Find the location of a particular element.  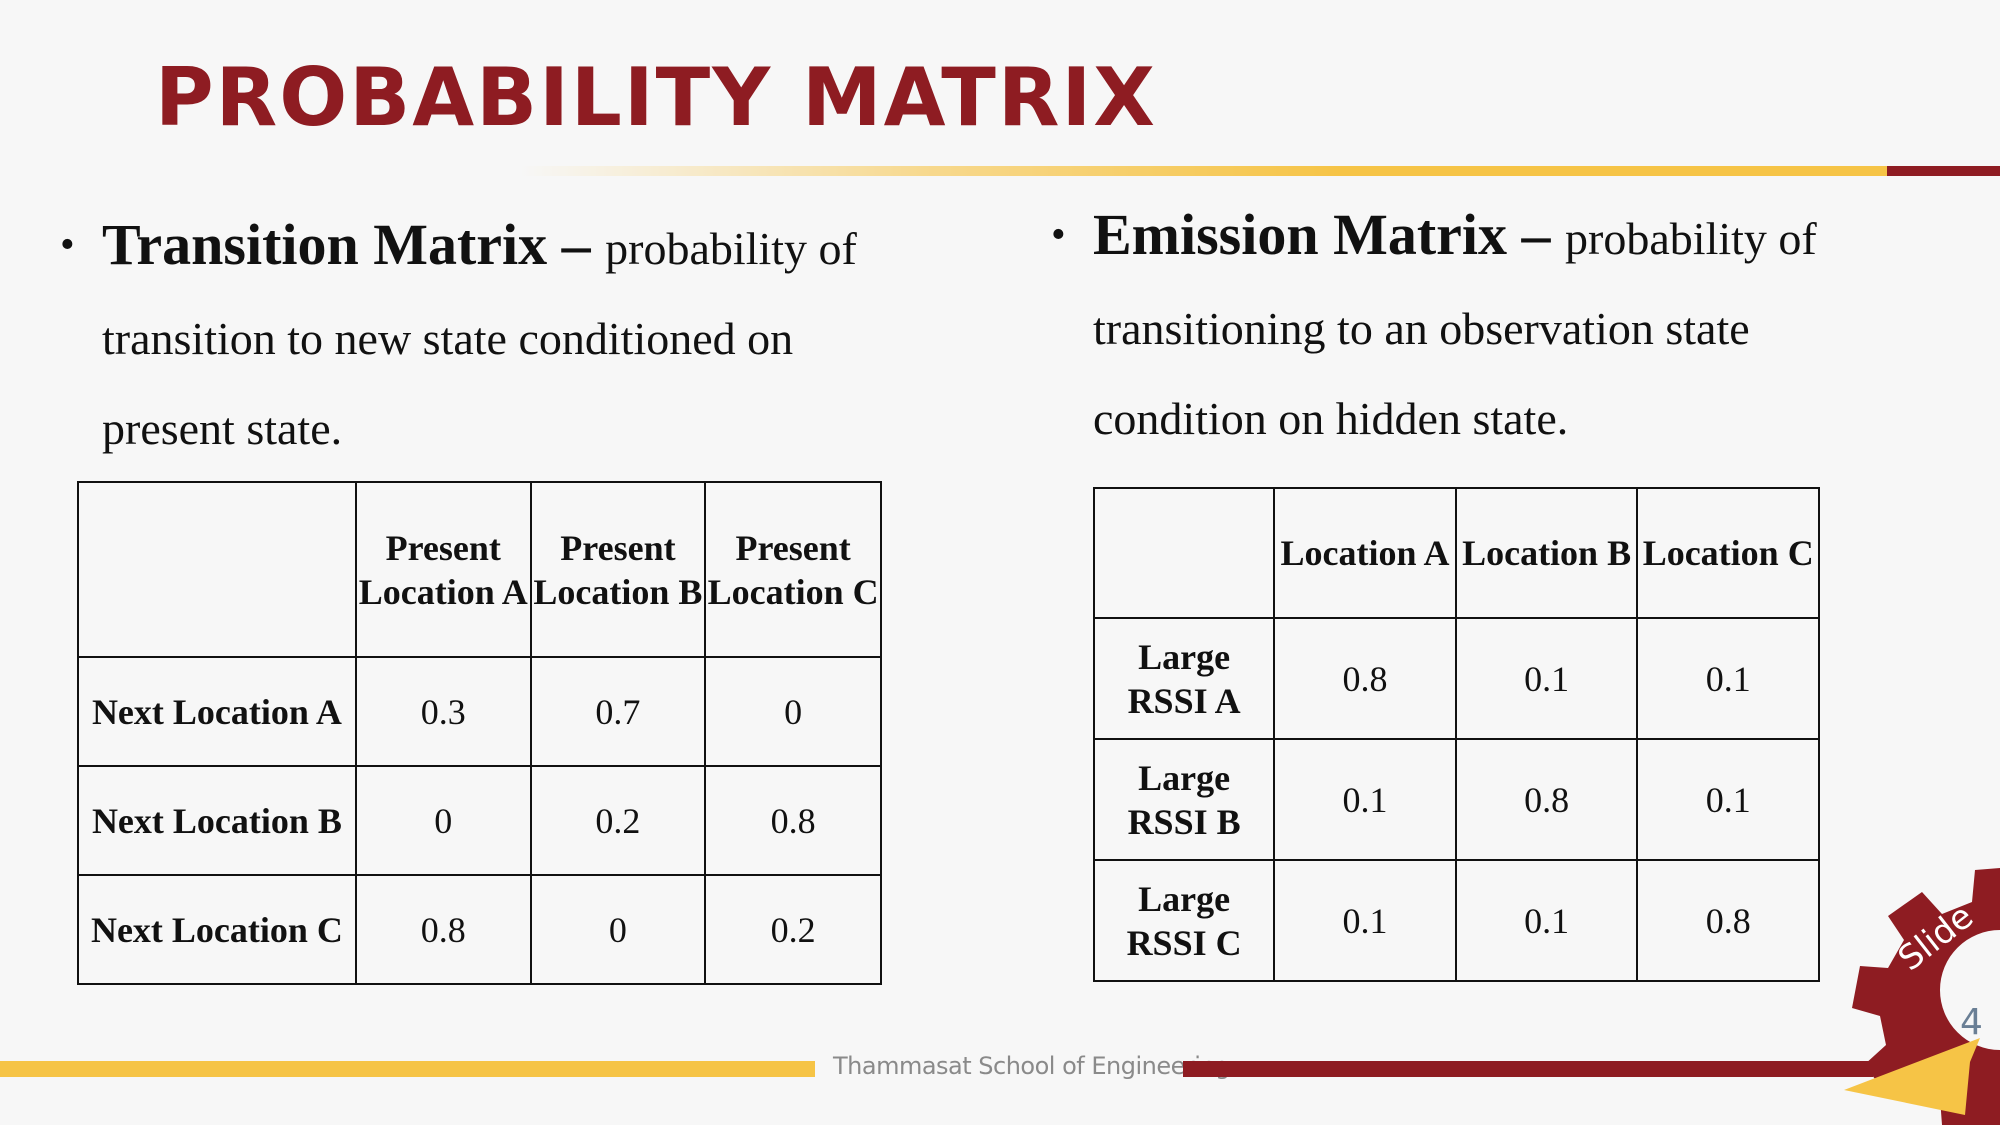

table-row: Large RSSI C 0.1 0.1 0.8 is located at coordinates (1456, 920).